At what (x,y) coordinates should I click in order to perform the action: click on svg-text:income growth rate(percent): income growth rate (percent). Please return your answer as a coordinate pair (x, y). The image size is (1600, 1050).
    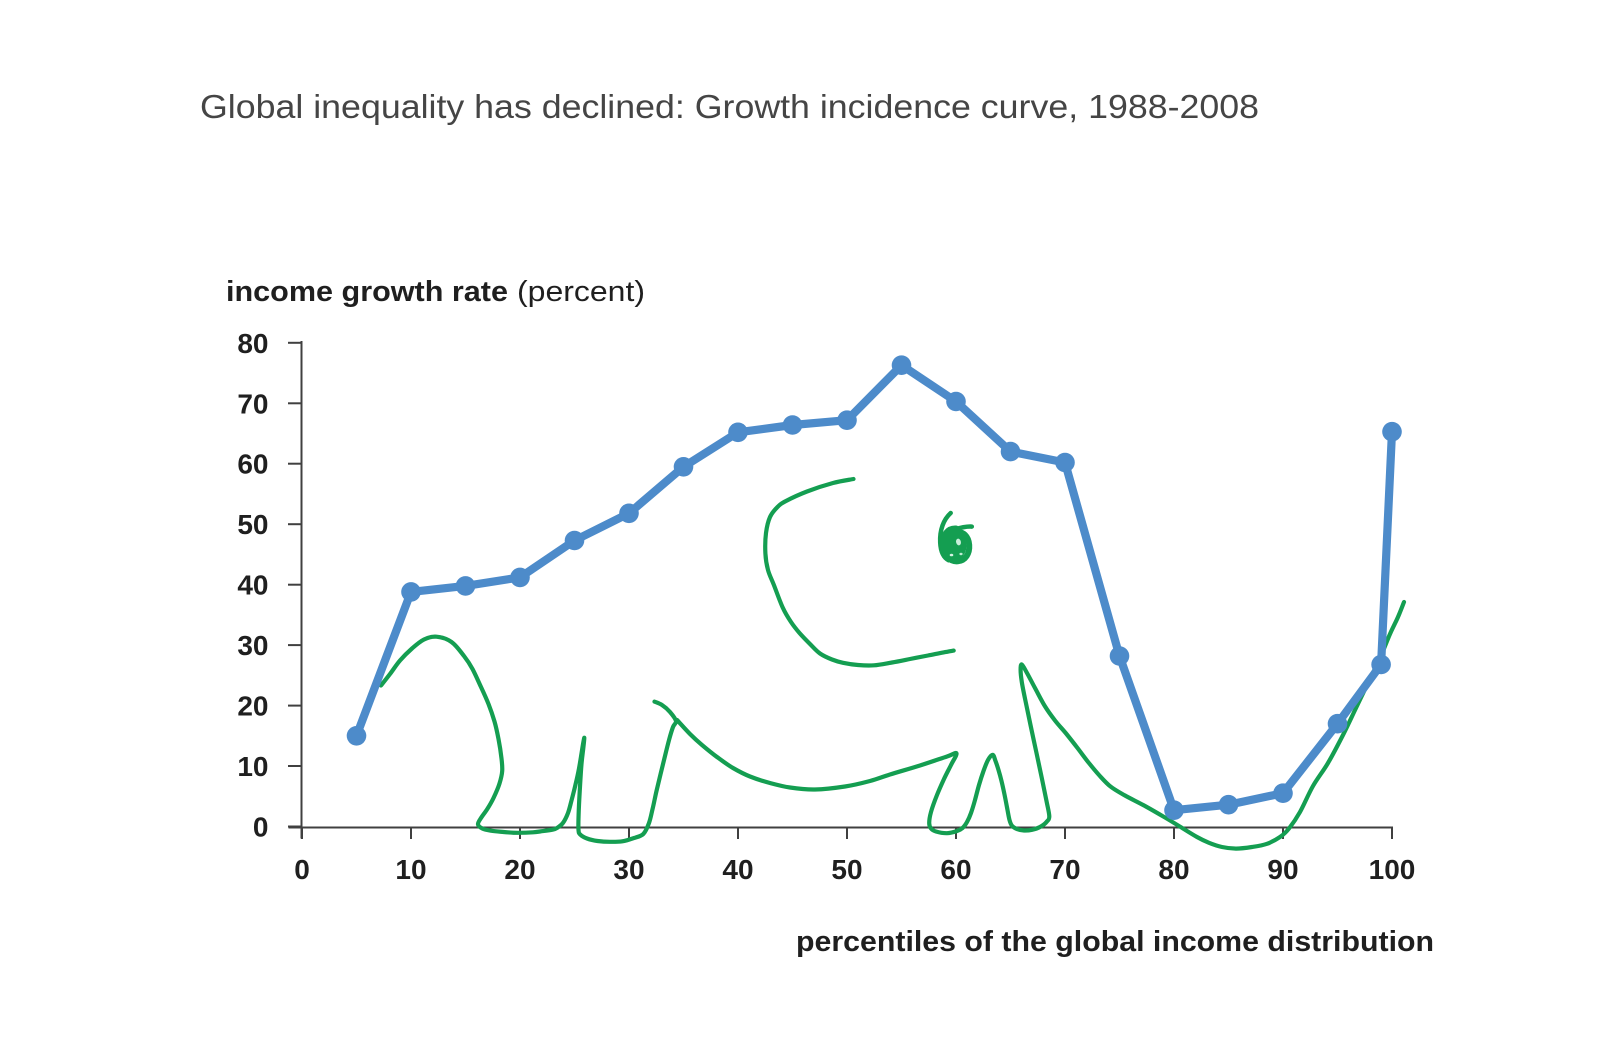
    Looking at the image, I should click on (435, 292).